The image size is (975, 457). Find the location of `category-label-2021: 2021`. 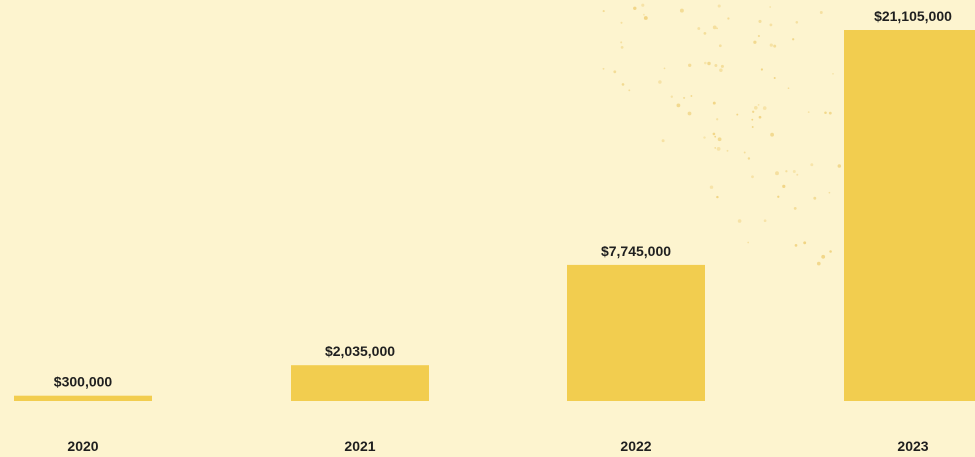

category-label-2021: 2021 is located at coordinates (359, 446).